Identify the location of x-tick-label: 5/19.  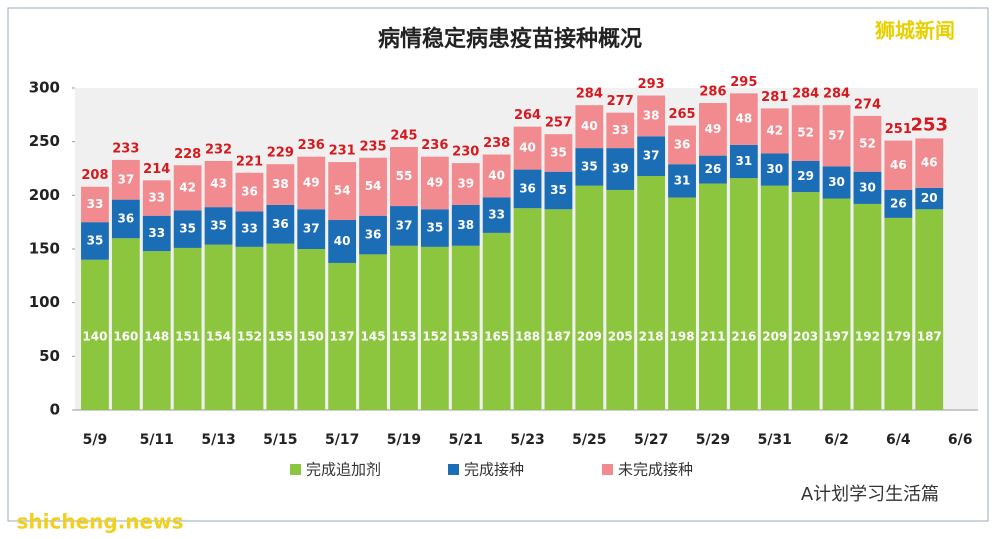
(404, 440).